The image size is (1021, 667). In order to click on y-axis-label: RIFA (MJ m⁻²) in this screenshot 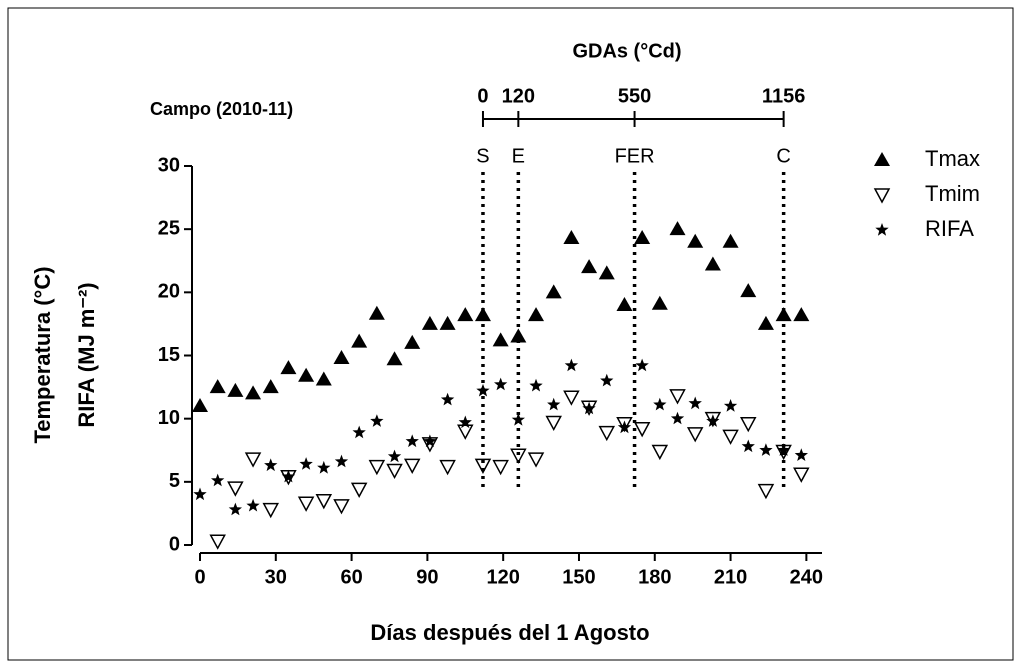, I will do `click(86, 354)`.